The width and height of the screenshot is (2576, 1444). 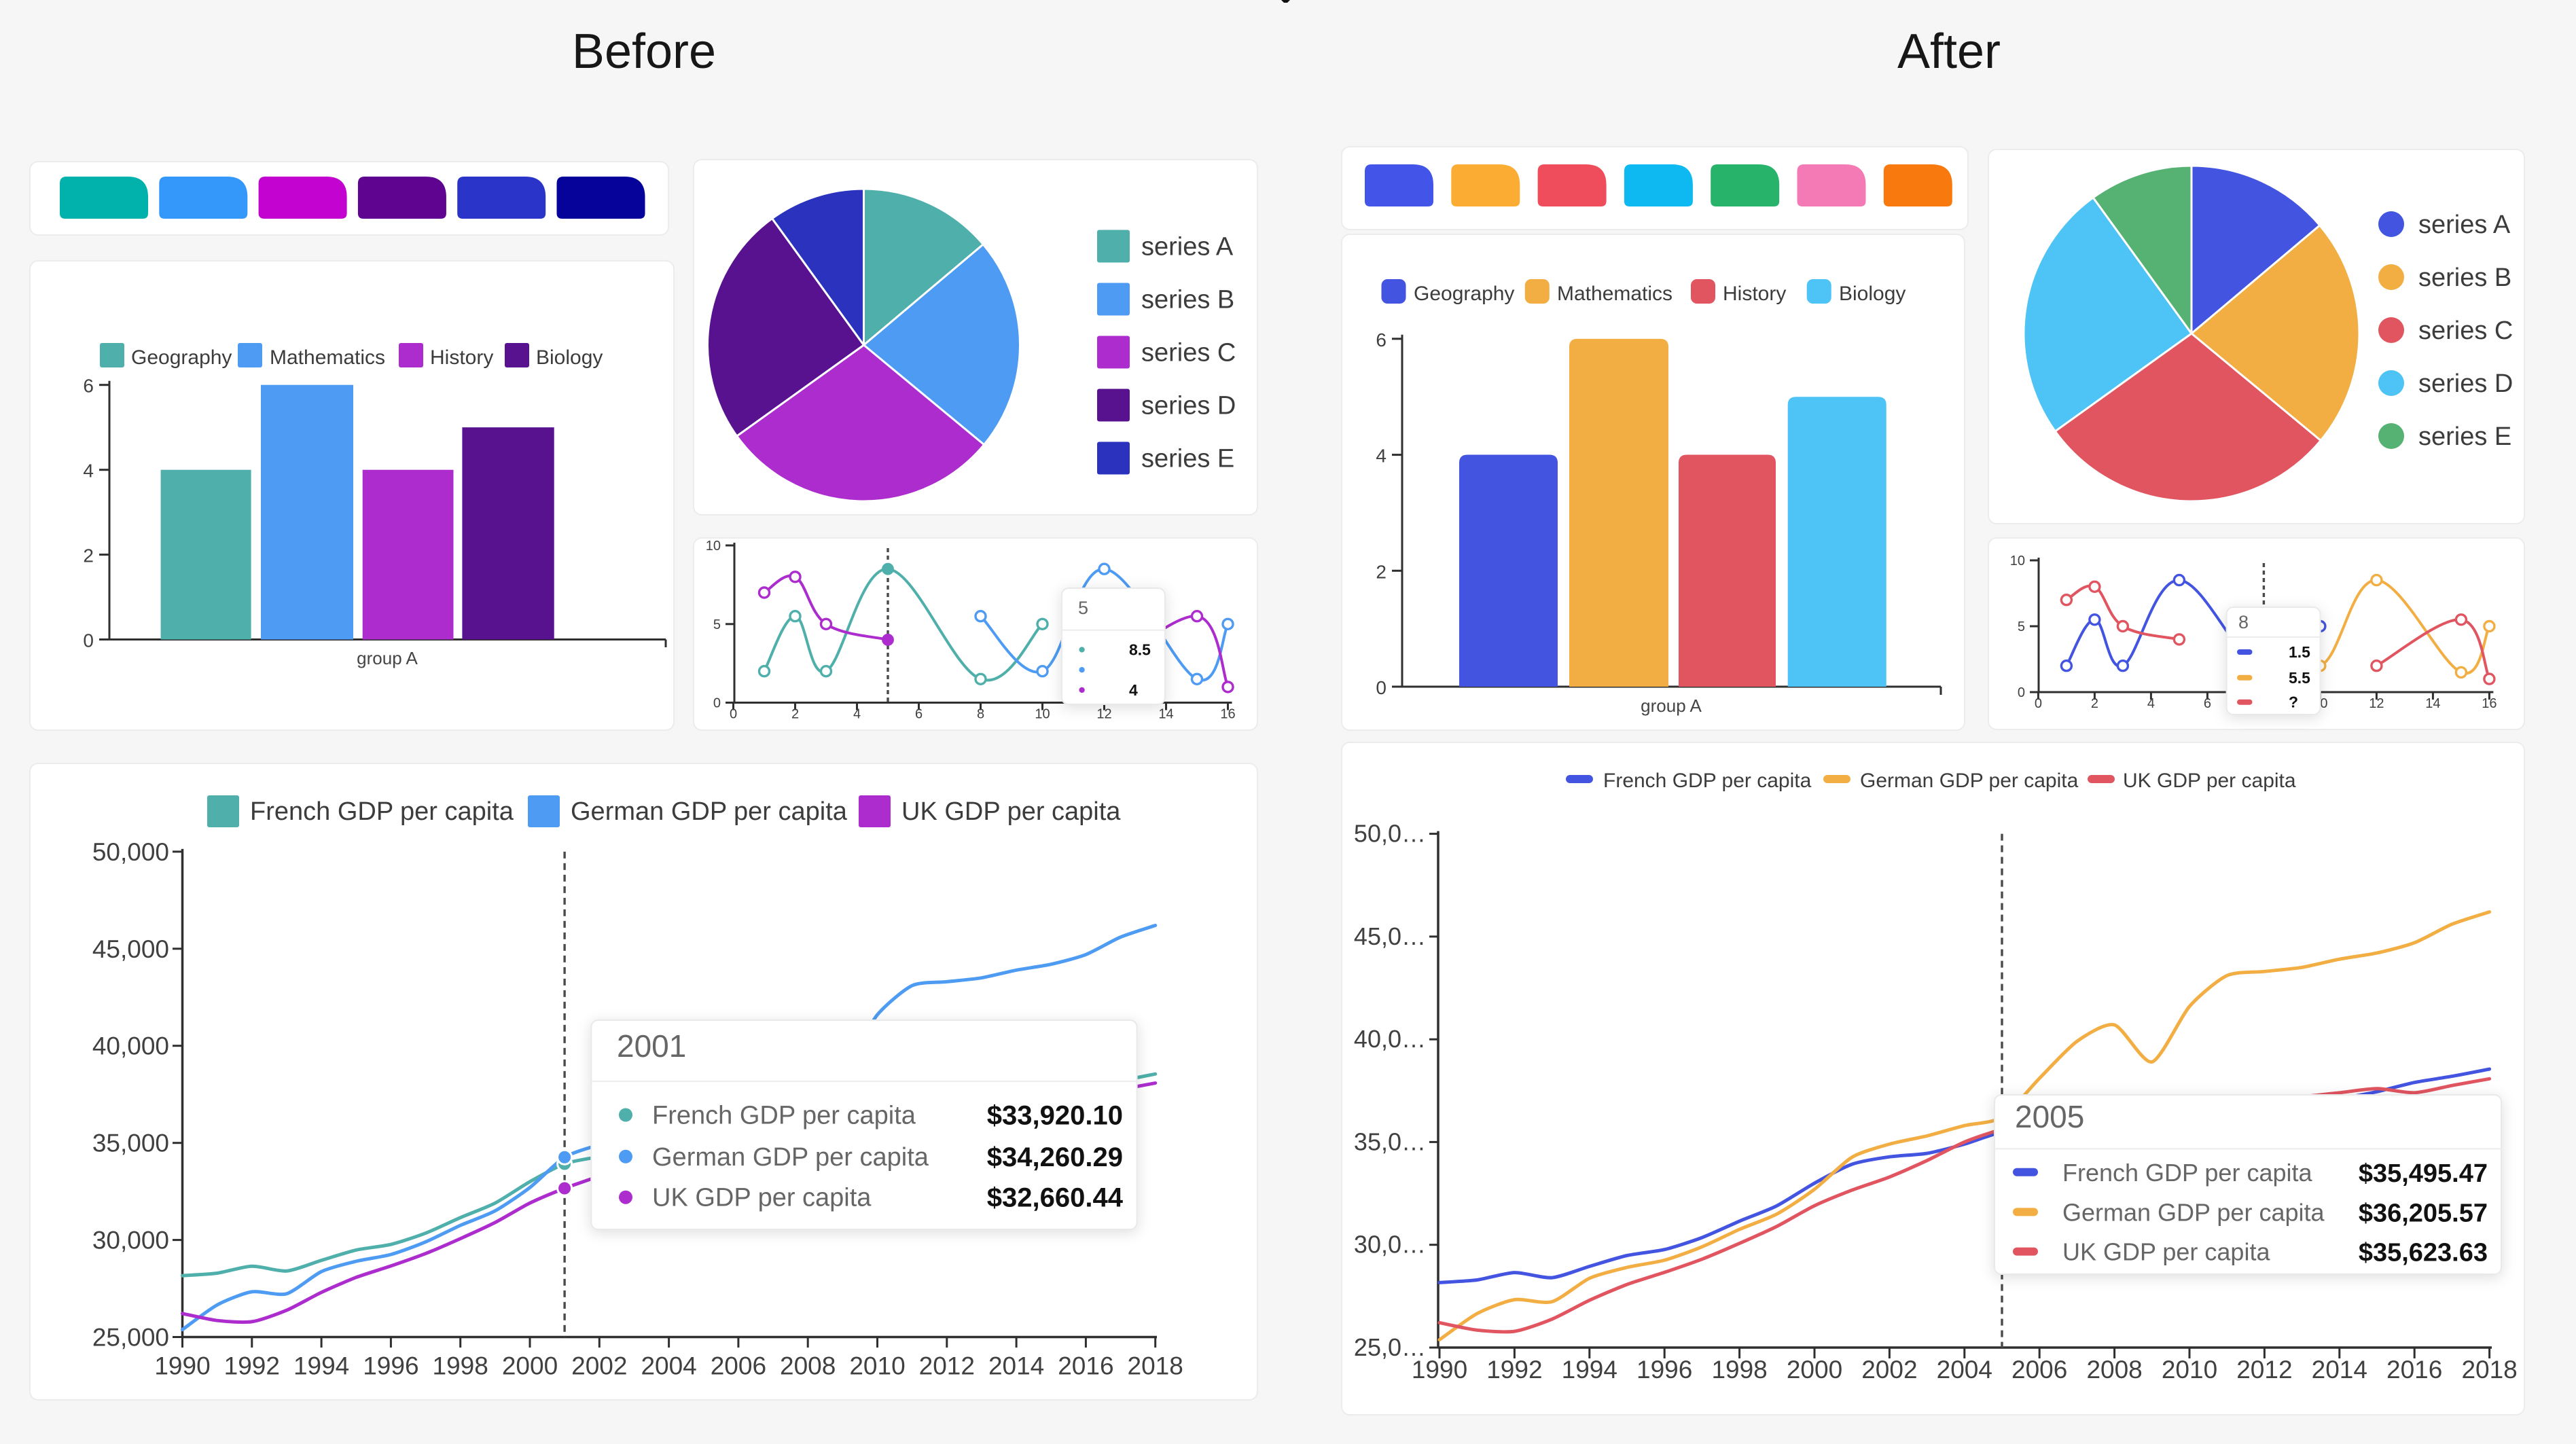 What do you see at coordinates (460, 1366) in the screenshot?
I see `svg-text: 1998` at bounding box center [460, 1366].